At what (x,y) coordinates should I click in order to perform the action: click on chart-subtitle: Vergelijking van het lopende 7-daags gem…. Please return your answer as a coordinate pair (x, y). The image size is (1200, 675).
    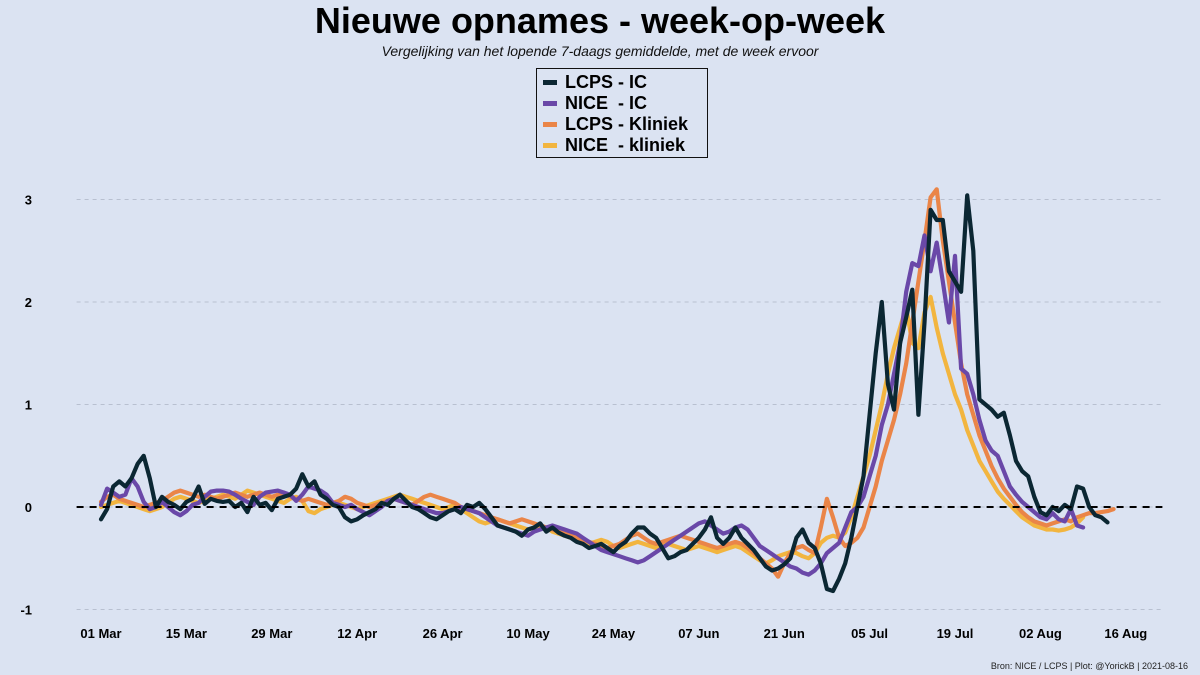
    Looking at the image, I should click on (600, 51).